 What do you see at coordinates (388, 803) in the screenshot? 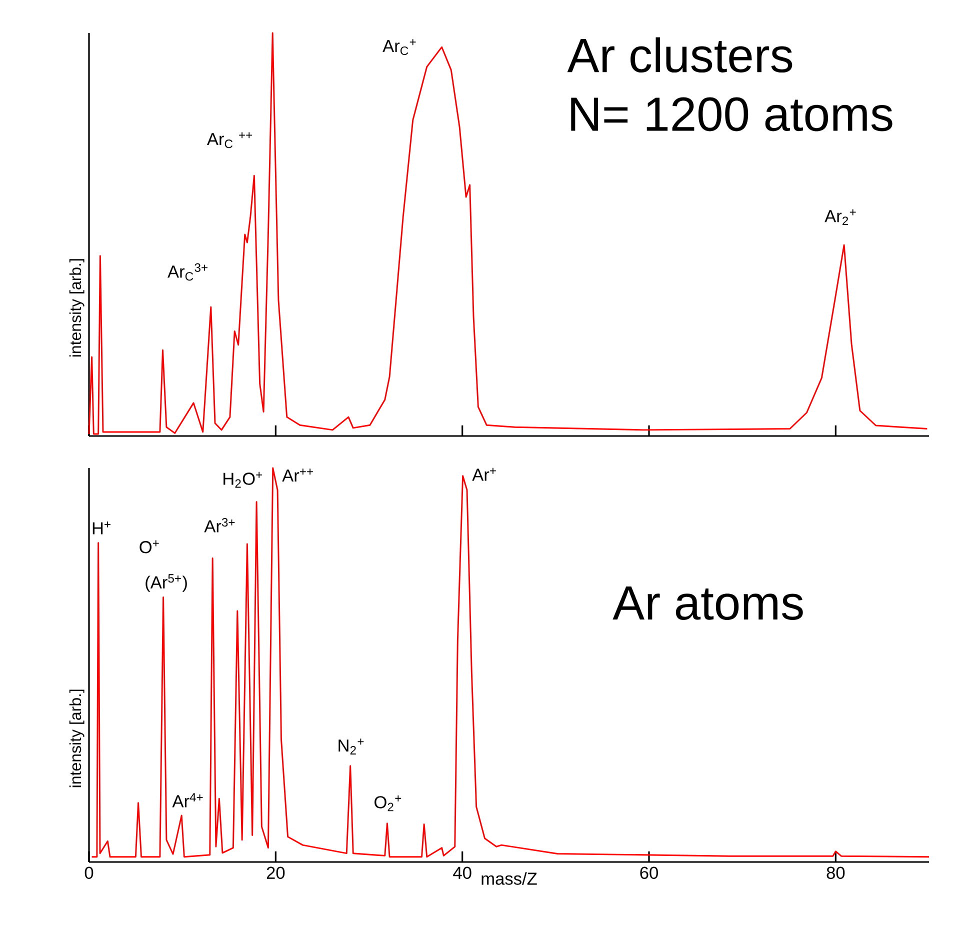
I see `annotation: O$_{2}$+` at bounding box center [388, 803].